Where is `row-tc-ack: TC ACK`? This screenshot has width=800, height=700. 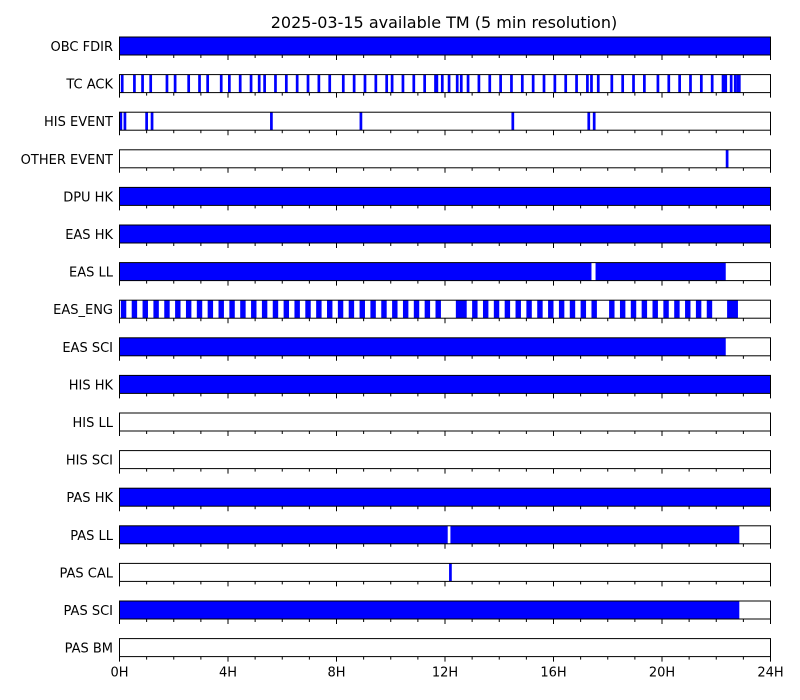
row-tc-ack: TC ACK is located at coordinates (418, 86).